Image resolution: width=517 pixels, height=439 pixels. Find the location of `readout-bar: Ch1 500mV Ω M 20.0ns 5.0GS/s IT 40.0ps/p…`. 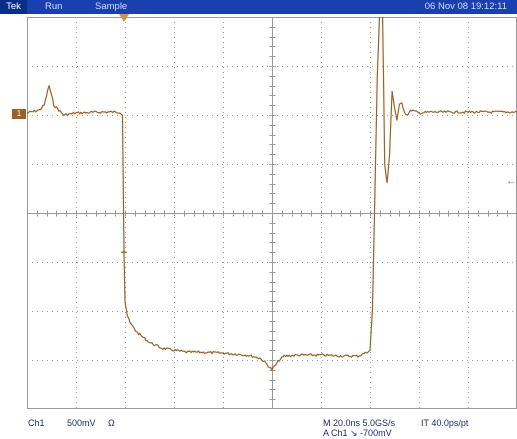

readout-bar: Ch1 500mV Ω M 20.0ns 5.0GS/s IT 40.0ps/p… is located at coordinates (258, 425).